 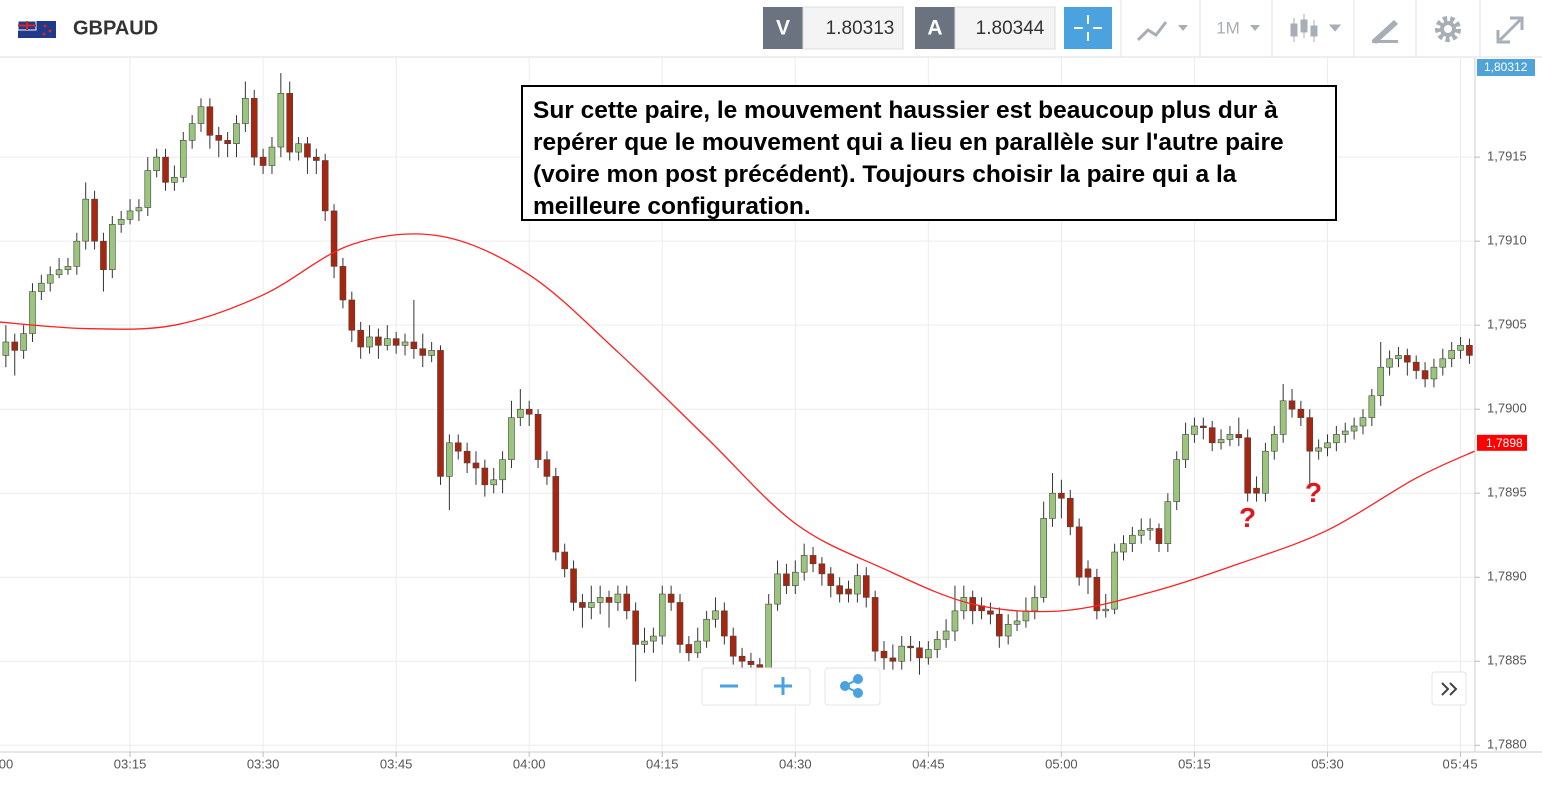 I want to click on chart-type-button, so click(x=1162, y=31).